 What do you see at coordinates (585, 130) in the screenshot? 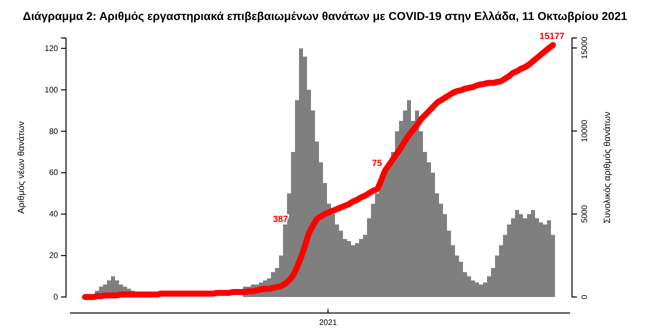
I see `y2-tick-label: 10000` at bounding box center [585, 130].